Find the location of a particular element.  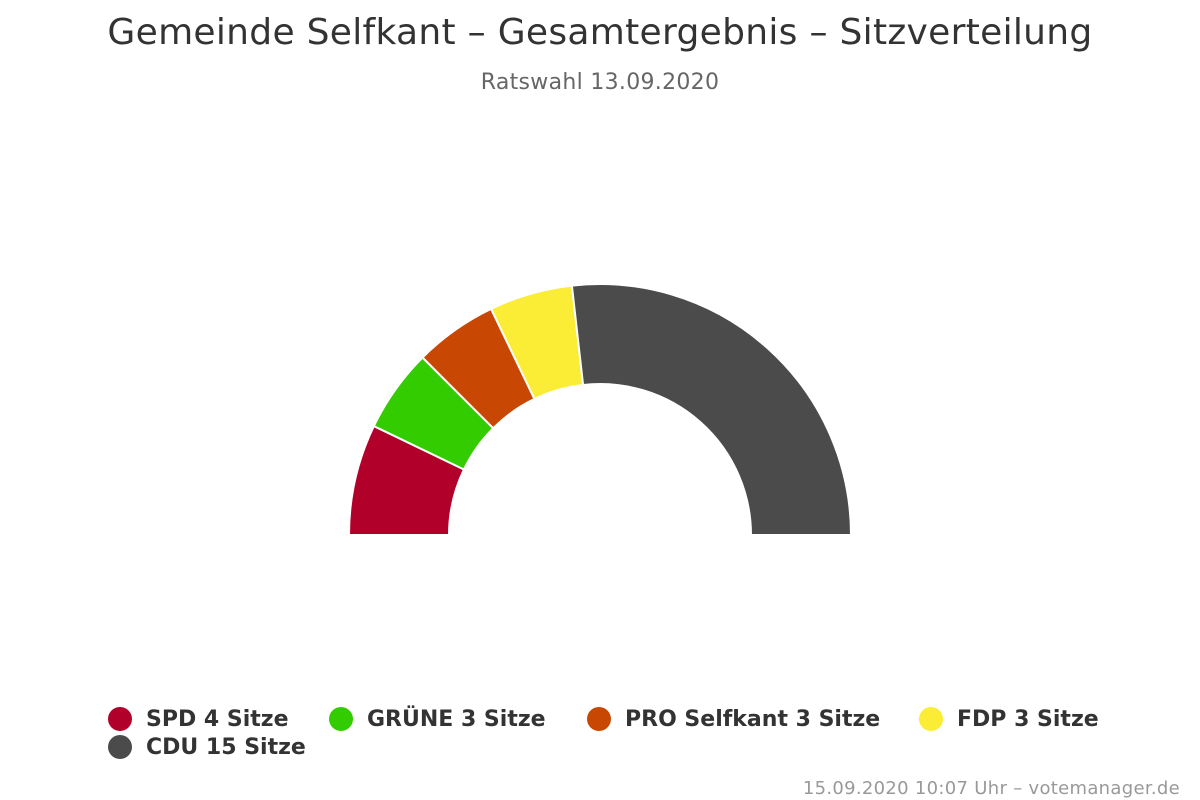

legend-dot-fdp is located at coordinates (931, 719).